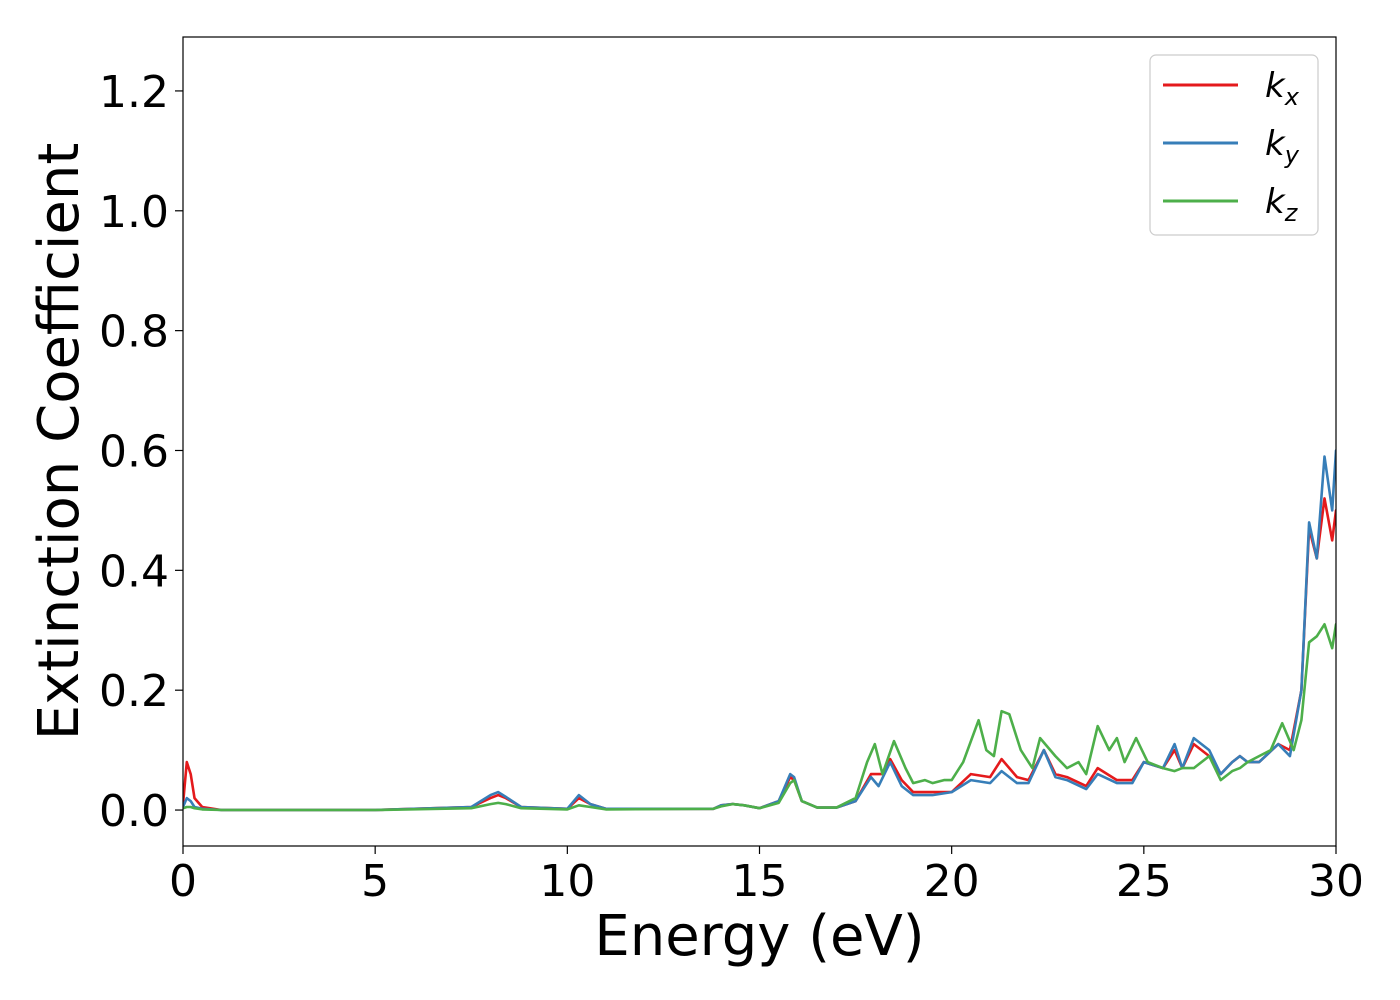  I want to click on y-tick-label: 0.4, so click(134, 571).